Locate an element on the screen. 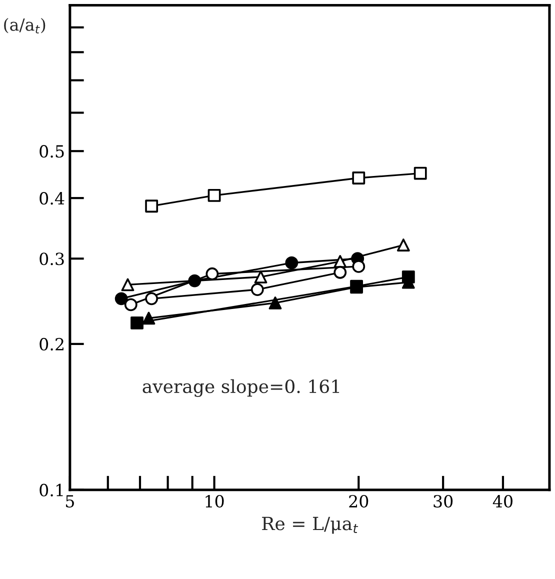  x-tick-label: 5 is located at coordinates (70, 501).